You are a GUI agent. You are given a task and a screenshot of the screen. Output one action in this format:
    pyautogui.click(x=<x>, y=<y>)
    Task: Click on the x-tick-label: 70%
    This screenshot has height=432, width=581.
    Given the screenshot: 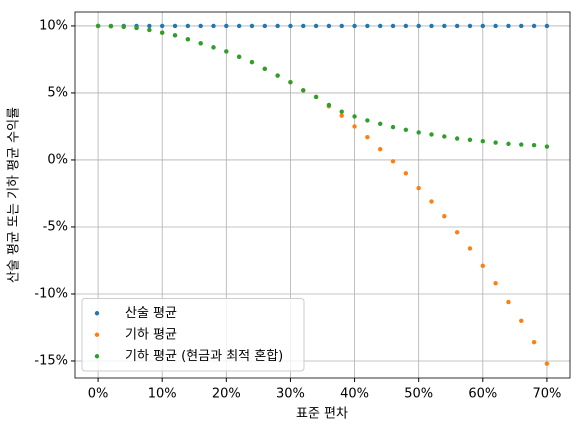 What is the action you would take?
    pyautogui.click(x=546, y=394)
    